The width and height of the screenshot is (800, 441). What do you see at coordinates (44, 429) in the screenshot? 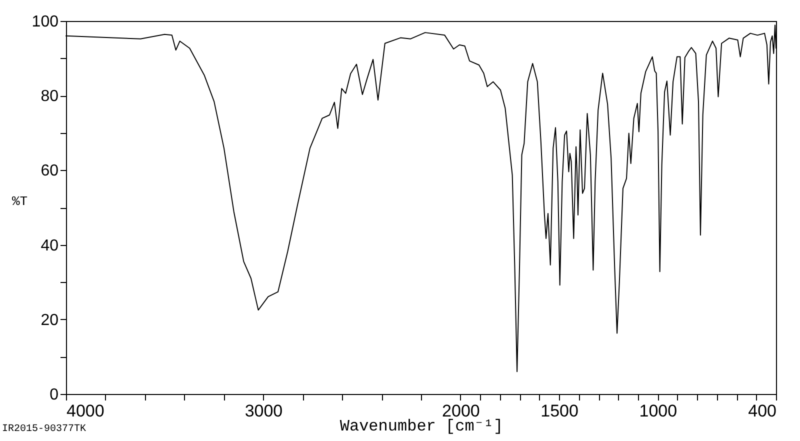
I see `text: IR2015-90377TK` at bounding box center [44, 429].